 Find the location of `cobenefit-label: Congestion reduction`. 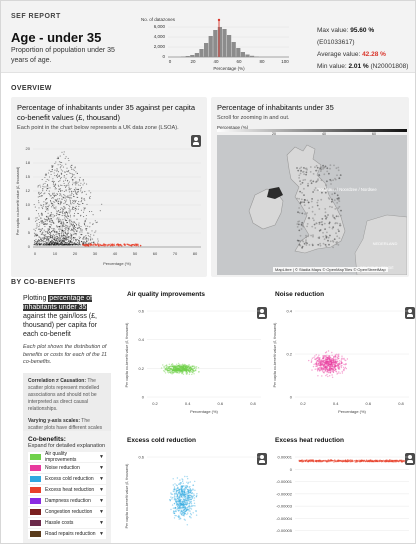

cobenefit-label: Congestion reduction is located at coordinates (69, 512).